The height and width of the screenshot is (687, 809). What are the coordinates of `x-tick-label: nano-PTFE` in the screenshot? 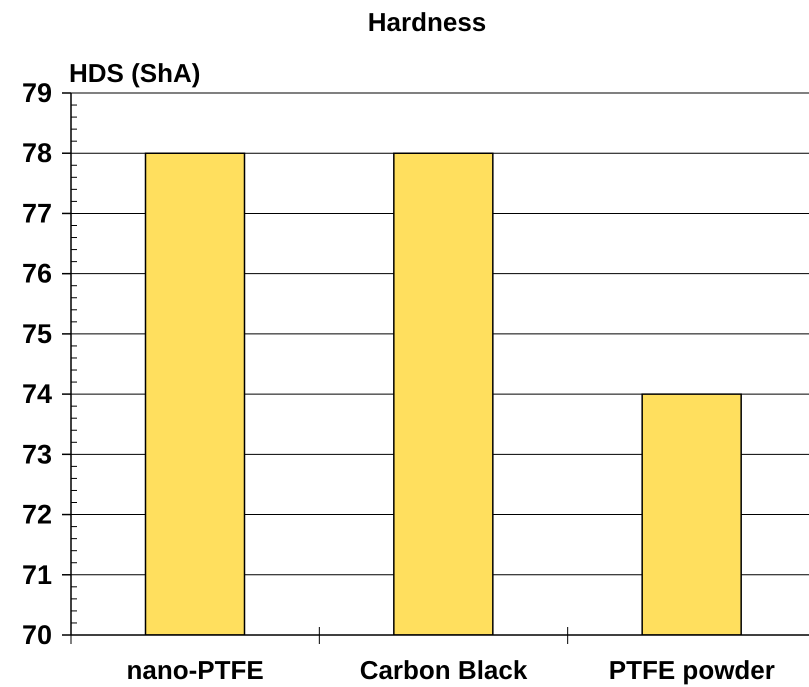 It's located at (195, 670).